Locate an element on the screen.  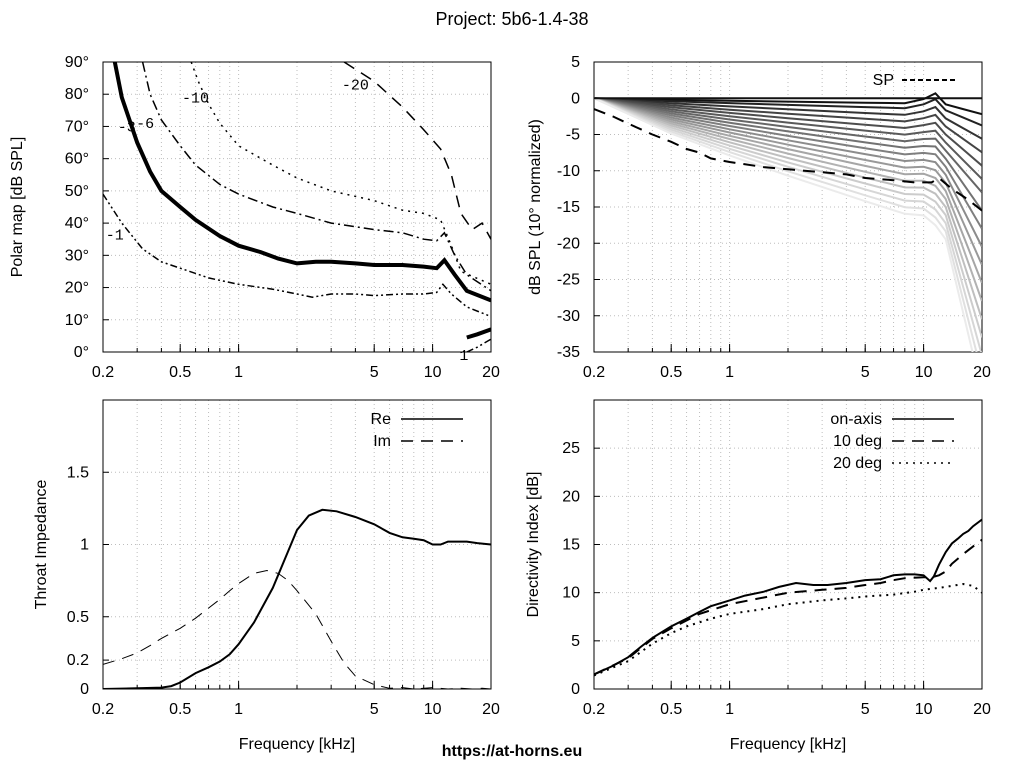
y-tick-label: 70° is located at coordinates (77, 126).